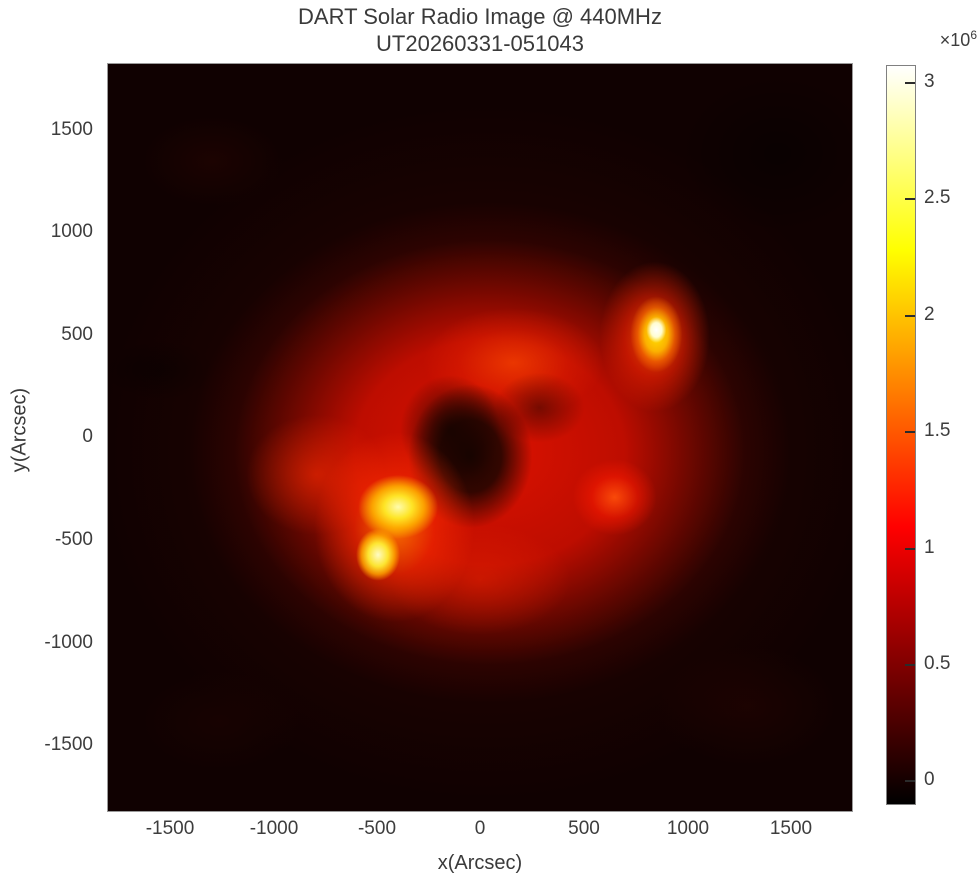  I want to click on colorbar-tick-label: 0, so click(929, 779).